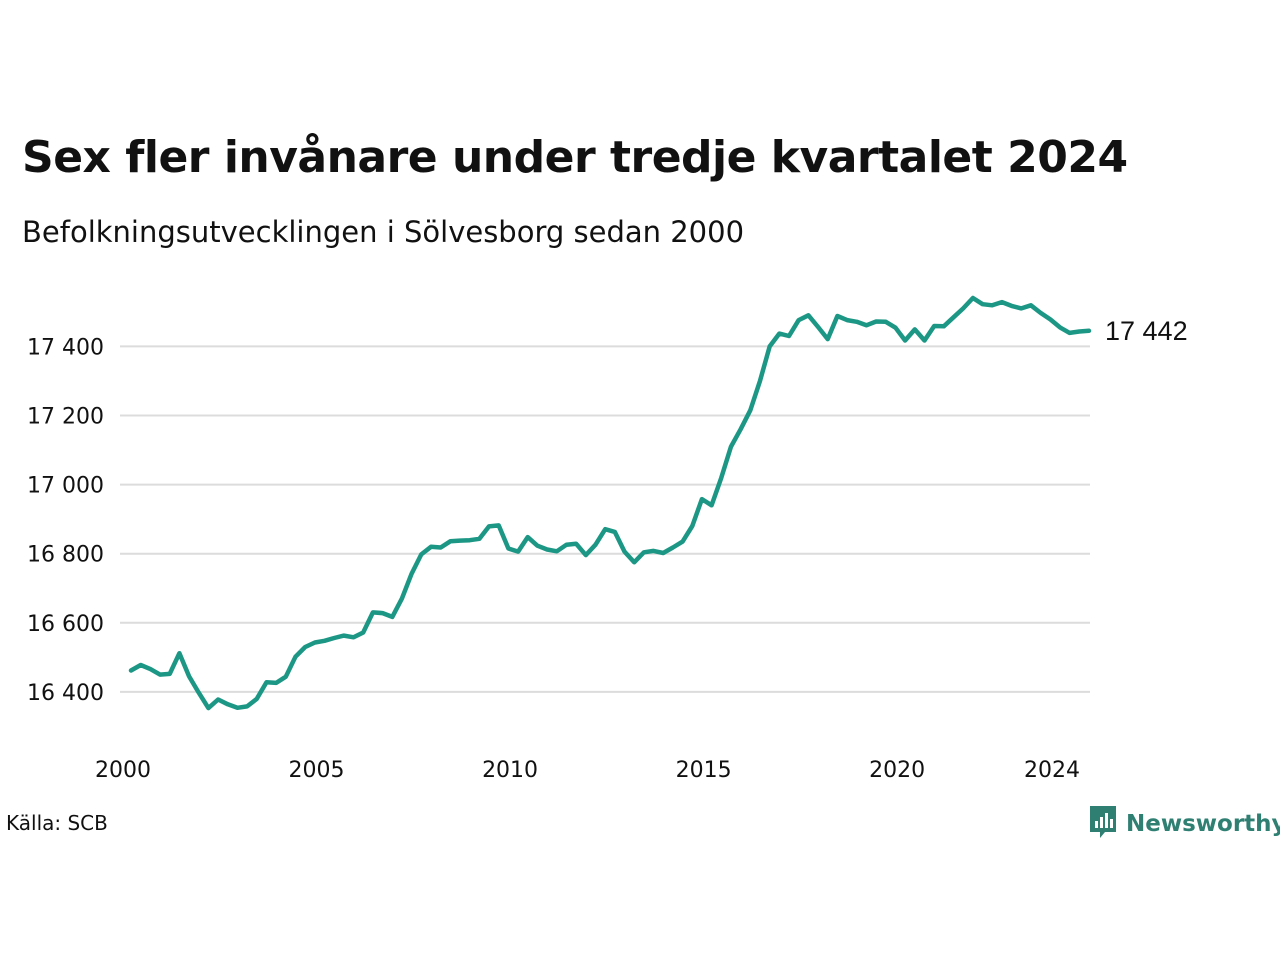 Image resolution: width=1280 pixels, height=960 pixels. What do you see at coordinates (65, 486) in the screenshot?
I see `y-tick-label: 17 000` at bounding box center [65, 486].